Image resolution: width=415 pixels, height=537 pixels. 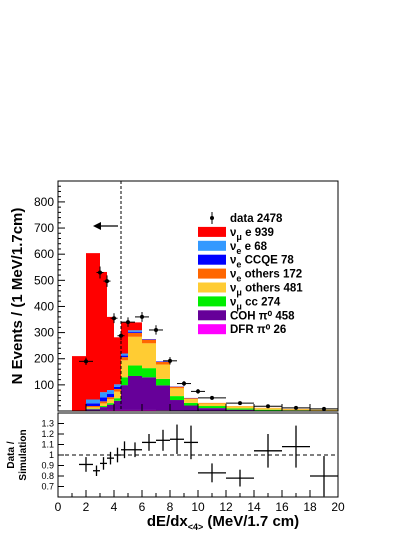 What do you see at coordinates (198, 507) in the screenshot?
I see `x-tick-label: 10` at bounding box center [198, 507].